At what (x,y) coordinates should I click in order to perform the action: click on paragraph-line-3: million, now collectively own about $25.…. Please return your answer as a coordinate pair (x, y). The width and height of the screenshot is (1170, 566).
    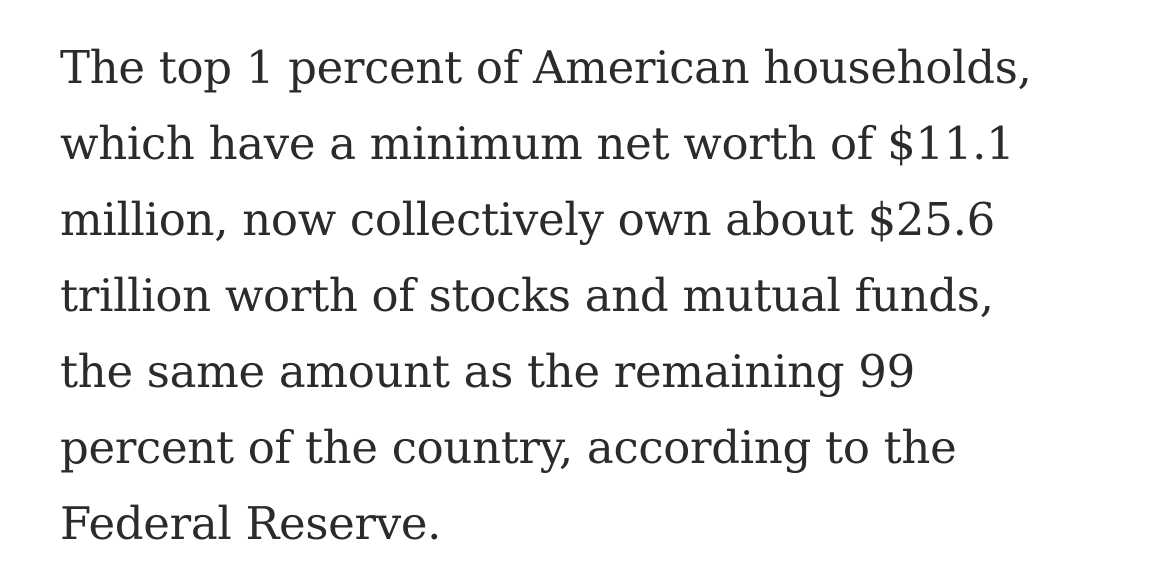
    Looking at the image, I should click on (527, 219).